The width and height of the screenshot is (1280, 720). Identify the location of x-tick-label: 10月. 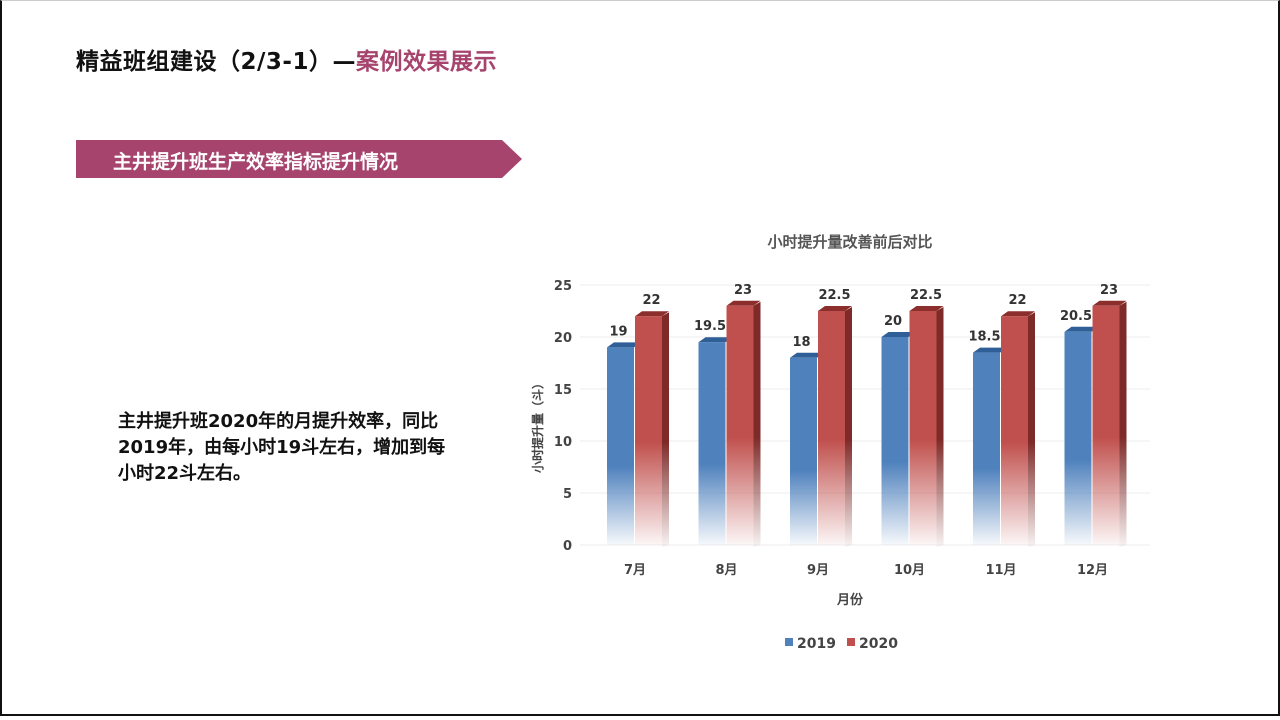
(909, 570).